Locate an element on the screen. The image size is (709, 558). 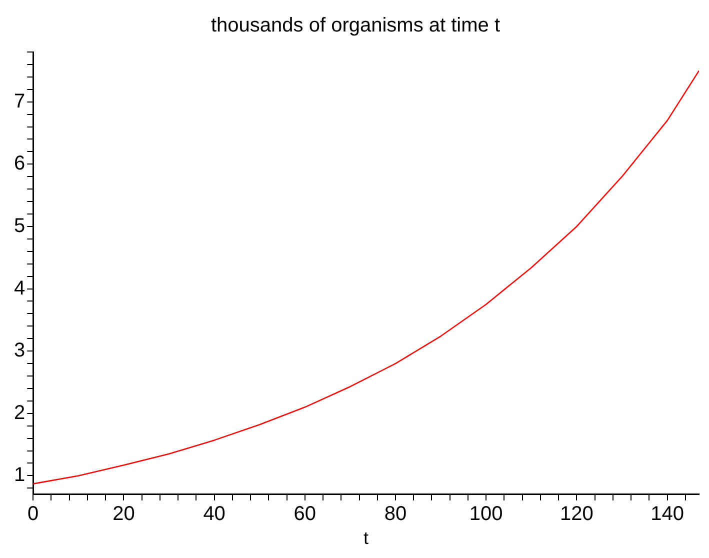
x-tick-label: 120 is located at coordinates (577, 513).